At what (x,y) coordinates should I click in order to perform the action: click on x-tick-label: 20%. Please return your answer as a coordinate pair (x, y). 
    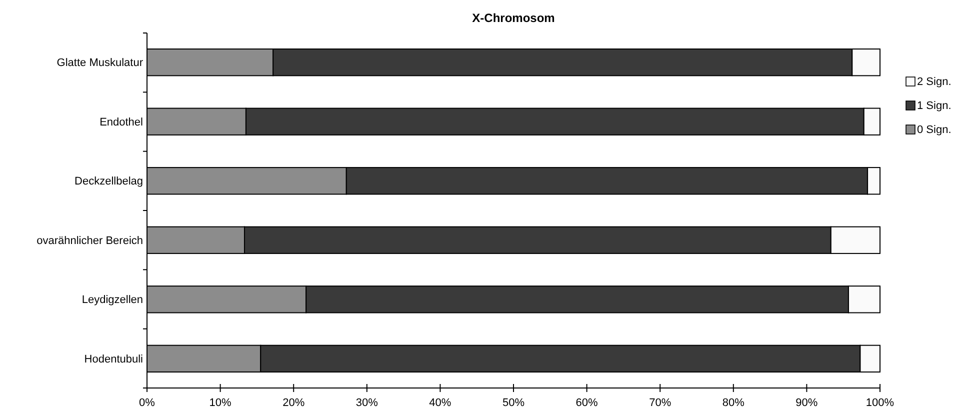
    Looking at the image, I should click on (293, 403).